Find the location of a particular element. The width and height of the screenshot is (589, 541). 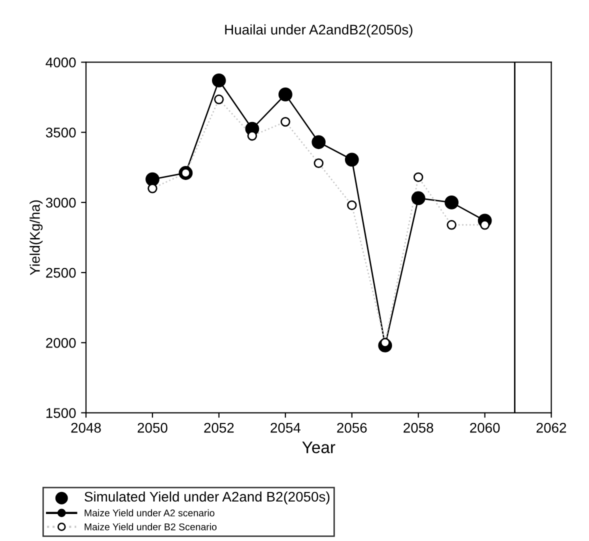

y-tick-label: 4000 is located at coordinates (61, 63).